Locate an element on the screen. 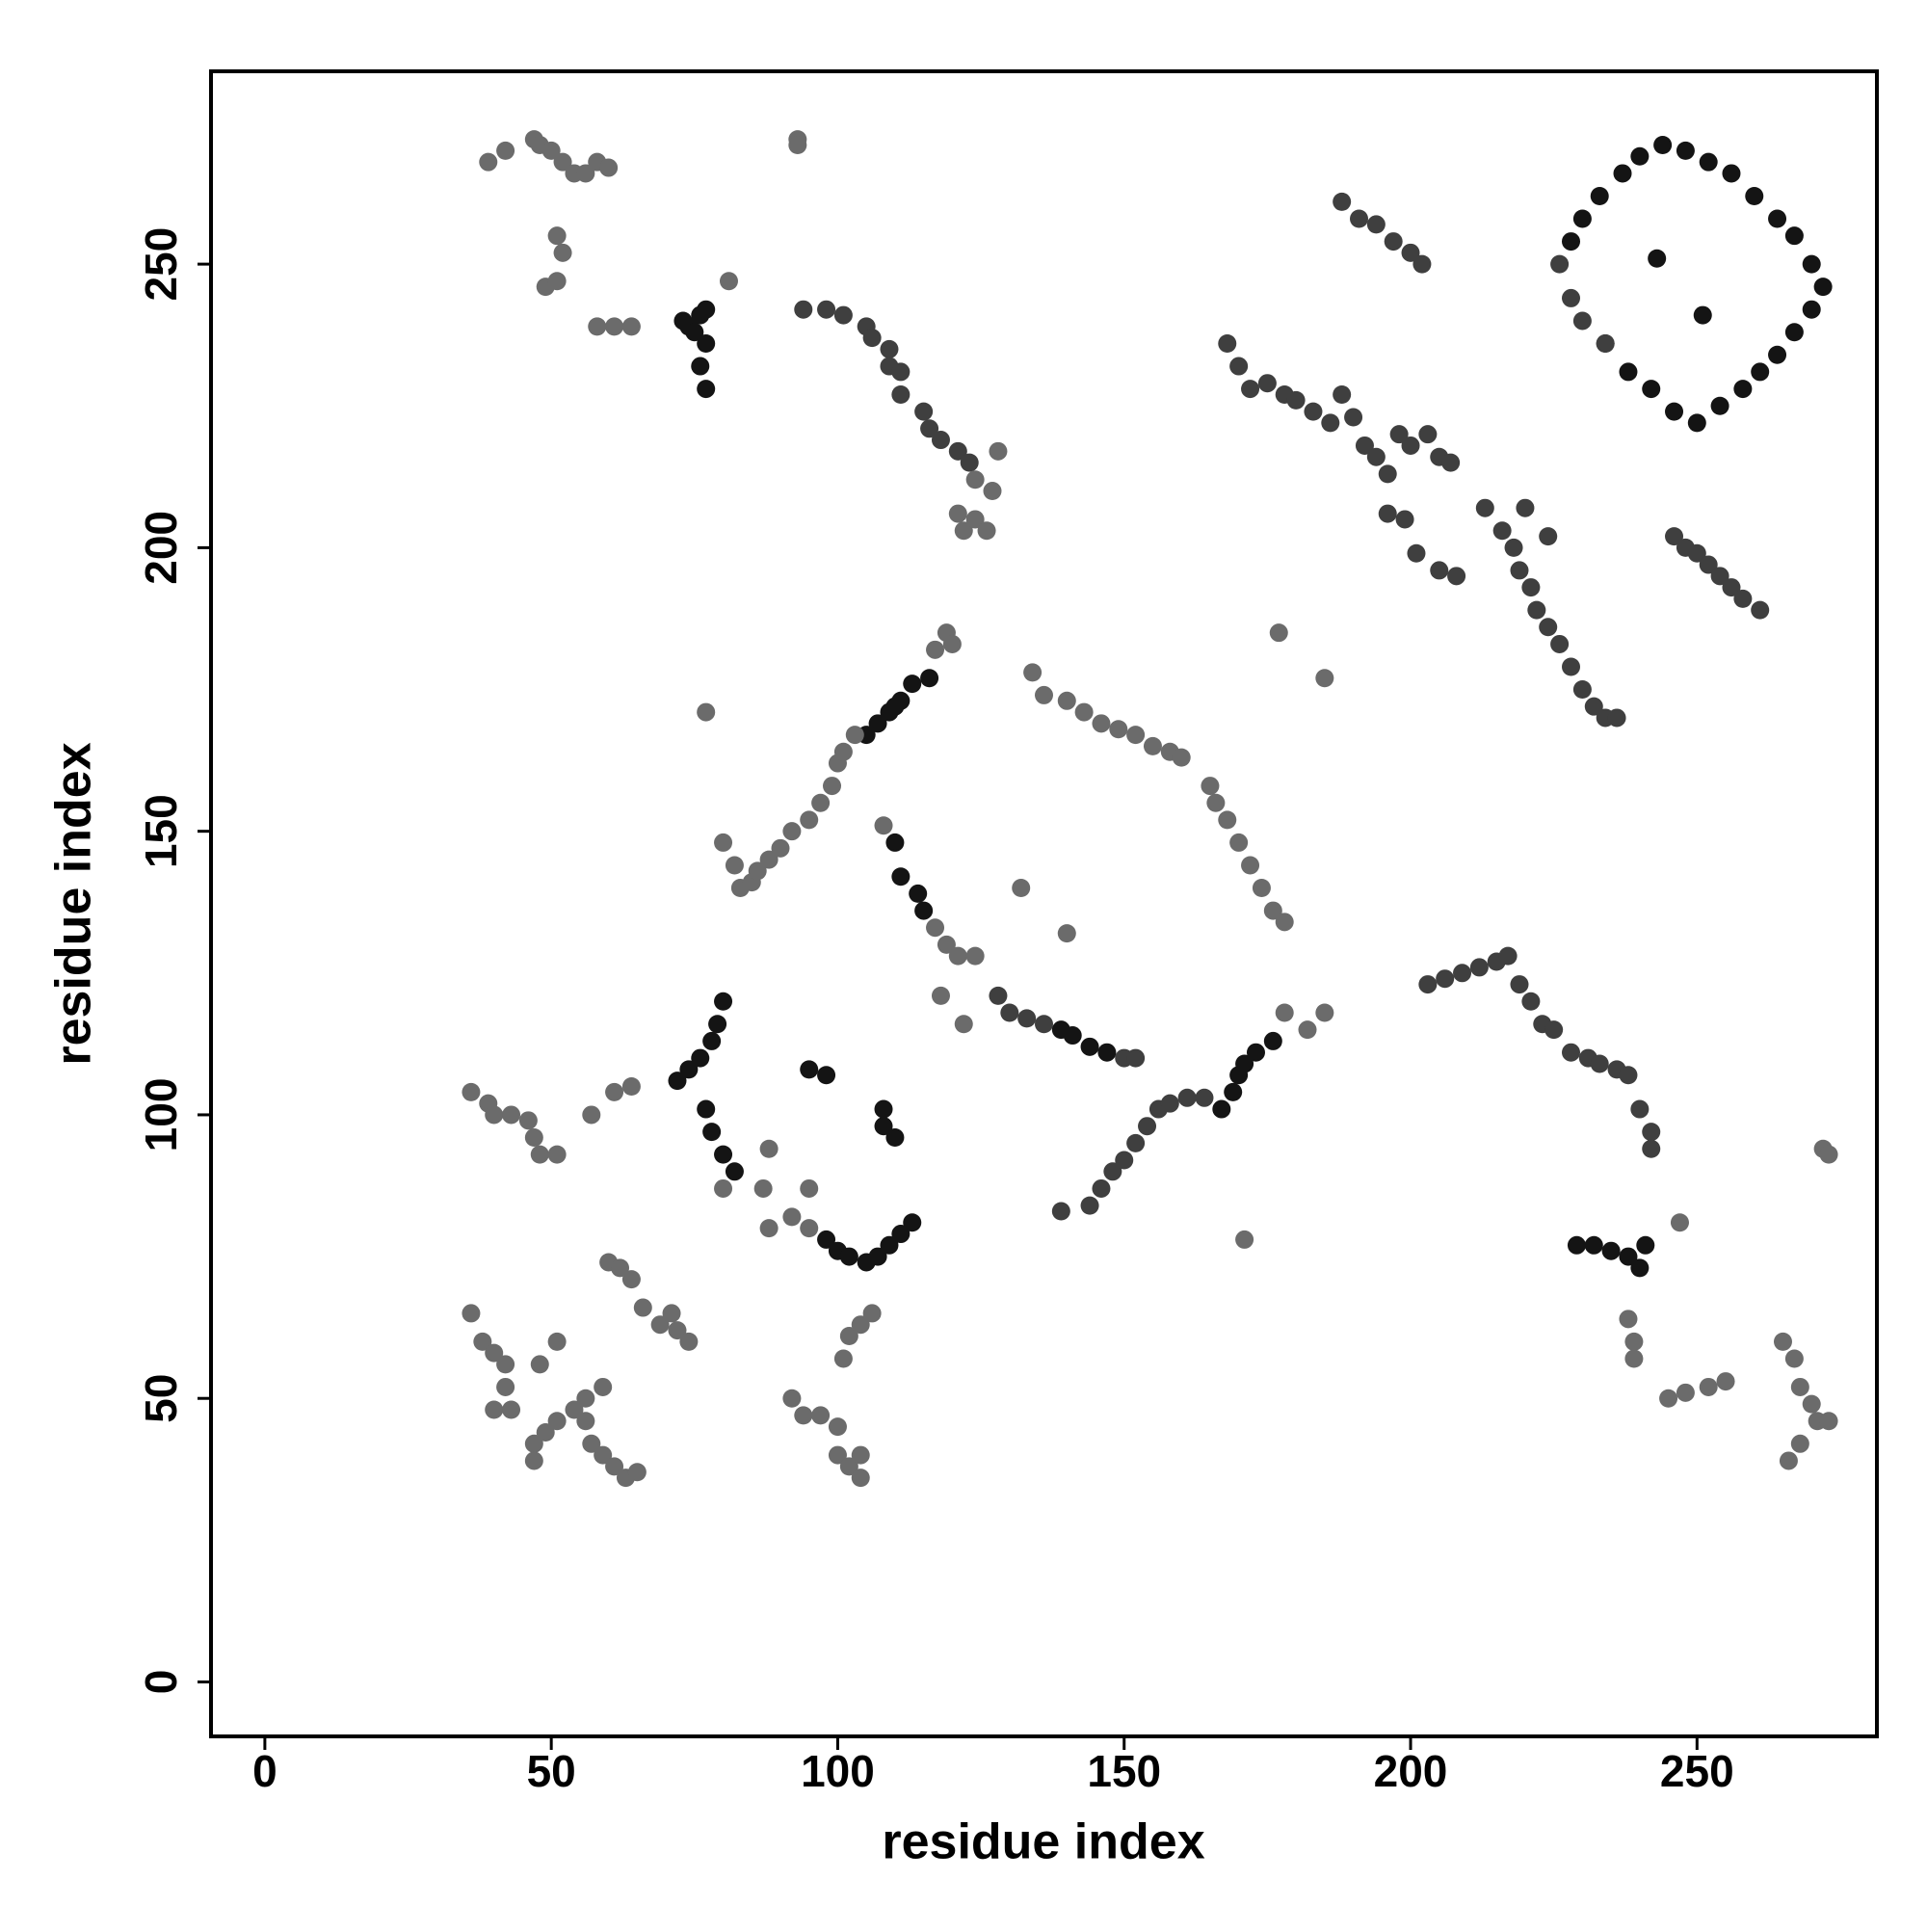 The width and height of the screenshot is (1927, 1932). y-tick-label: 250 is located at coordinates (161, 264).